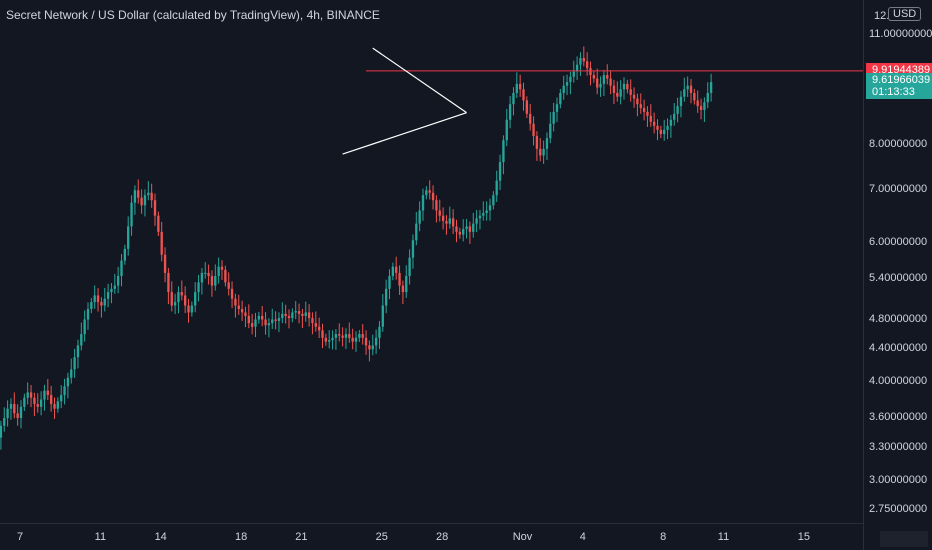  What do you see at coordinates (893, 92) in the screenshot?
I see `bar-countdown: 01:13:33` at bounding box center [893, 92].